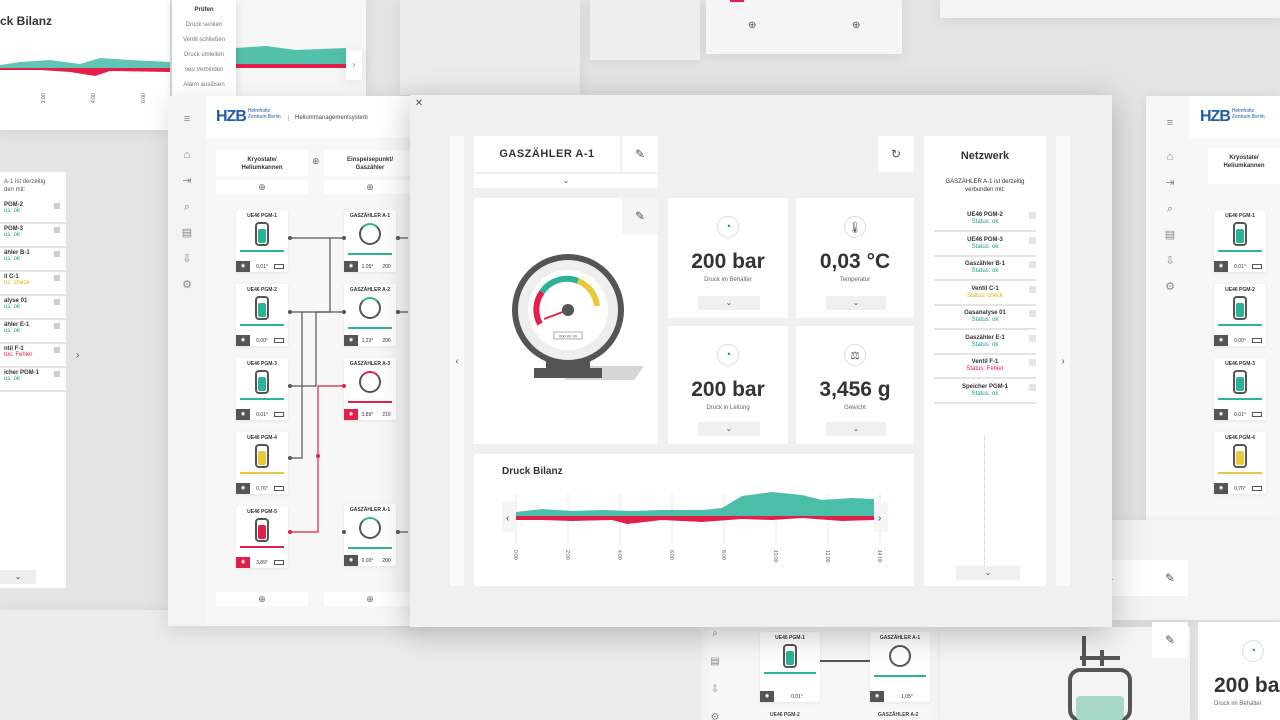 Image resolution: width=1280 pixels, height=720 pixels. Describe the element at coordinates (33, 308) in the screenshot. I see `bg-list-item: alyse 01 us: ok` at that location.